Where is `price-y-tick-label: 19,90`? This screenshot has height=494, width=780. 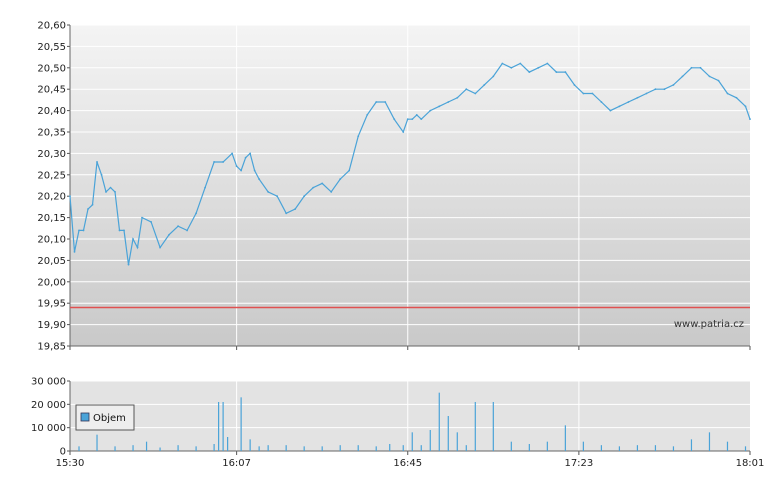 price-y-tick-label: 19,90 is located at coordinates (51, 325).